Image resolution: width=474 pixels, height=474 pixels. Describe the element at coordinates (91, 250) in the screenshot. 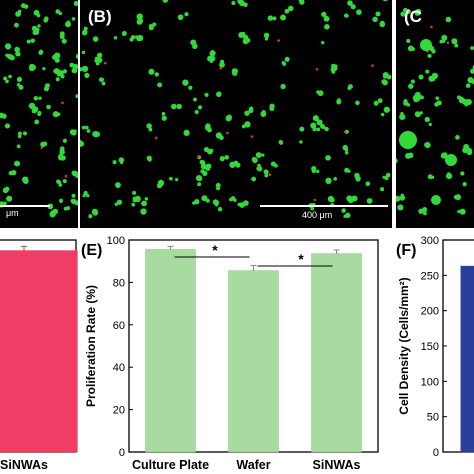

I see `panel-letter: (E)` at that location.